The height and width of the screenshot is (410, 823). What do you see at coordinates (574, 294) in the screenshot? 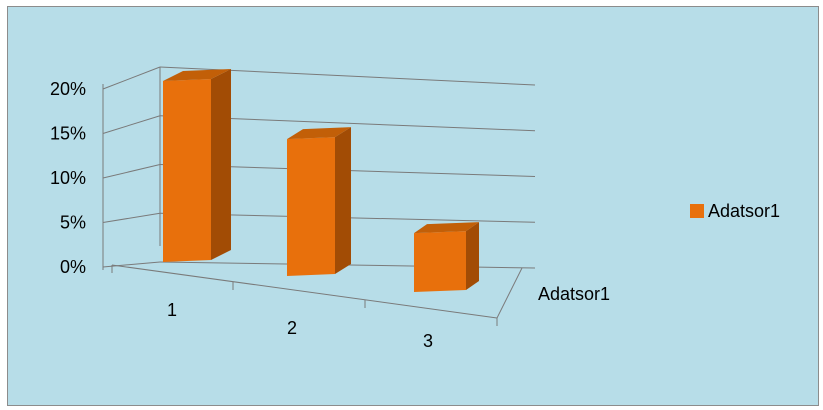
I see `depth-axis-label: Adatsor1` at bounding box center [574, 294].